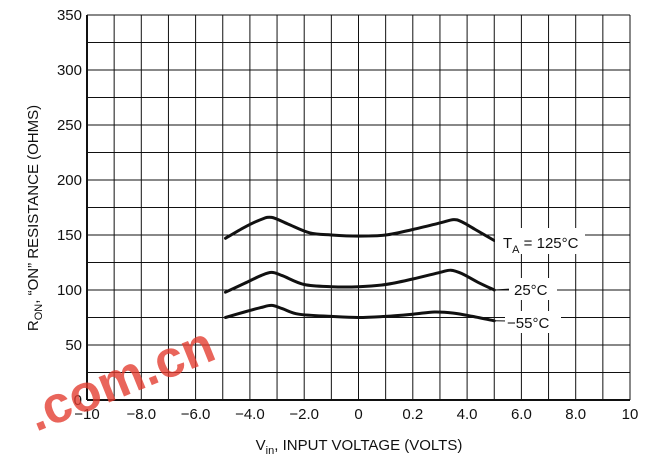  What do you see at coordinates (359, 228) in the screenshot?
I see `series-125c-line` at bounding box center [359, 228].